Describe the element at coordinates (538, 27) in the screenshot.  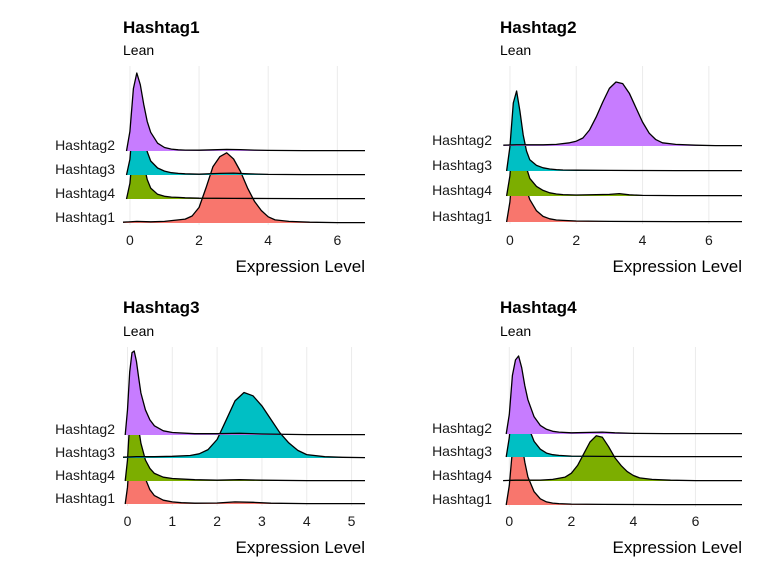
I see `panel-title: Hashtag2` at that location.